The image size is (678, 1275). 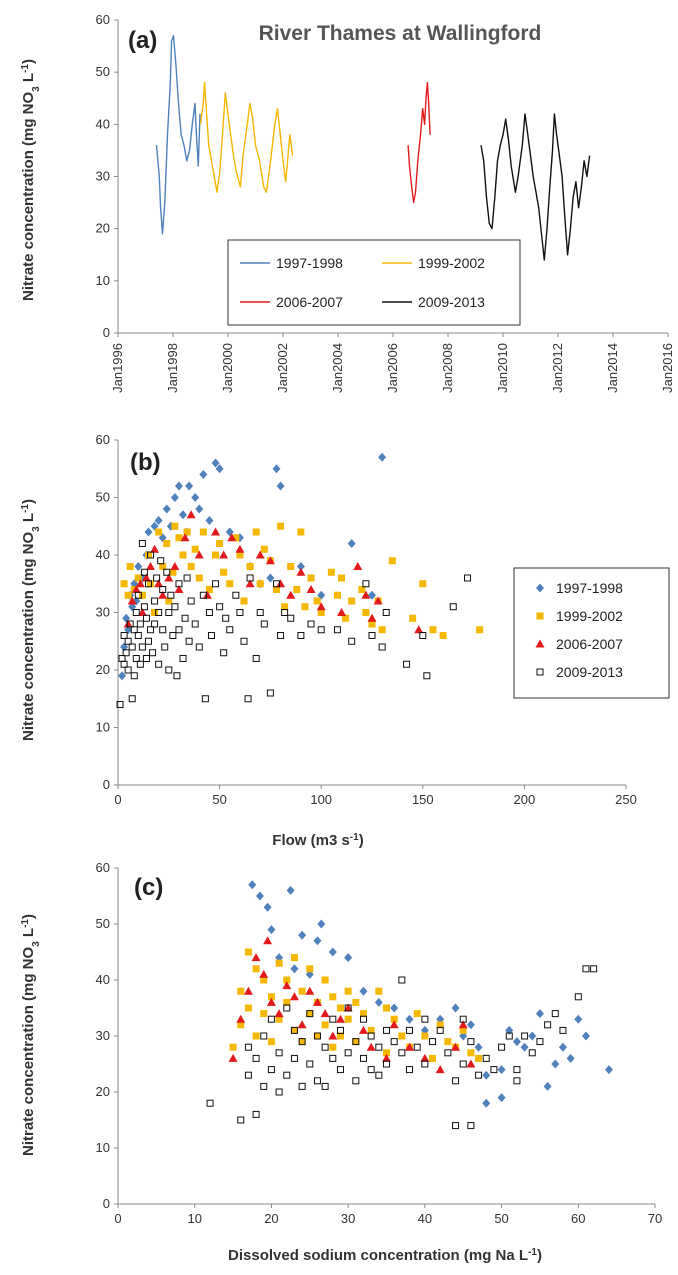 What do you see at coordinates (103, 497) in the screenshot?
I see `panel-1-y-tick-label: 50` at bounding box center [103, 497].